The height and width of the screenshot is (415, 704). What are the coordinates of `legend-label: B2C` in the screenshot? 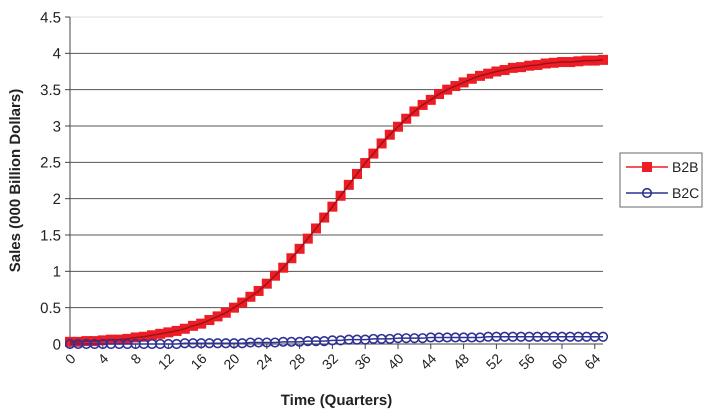 It's located at (686, 192).